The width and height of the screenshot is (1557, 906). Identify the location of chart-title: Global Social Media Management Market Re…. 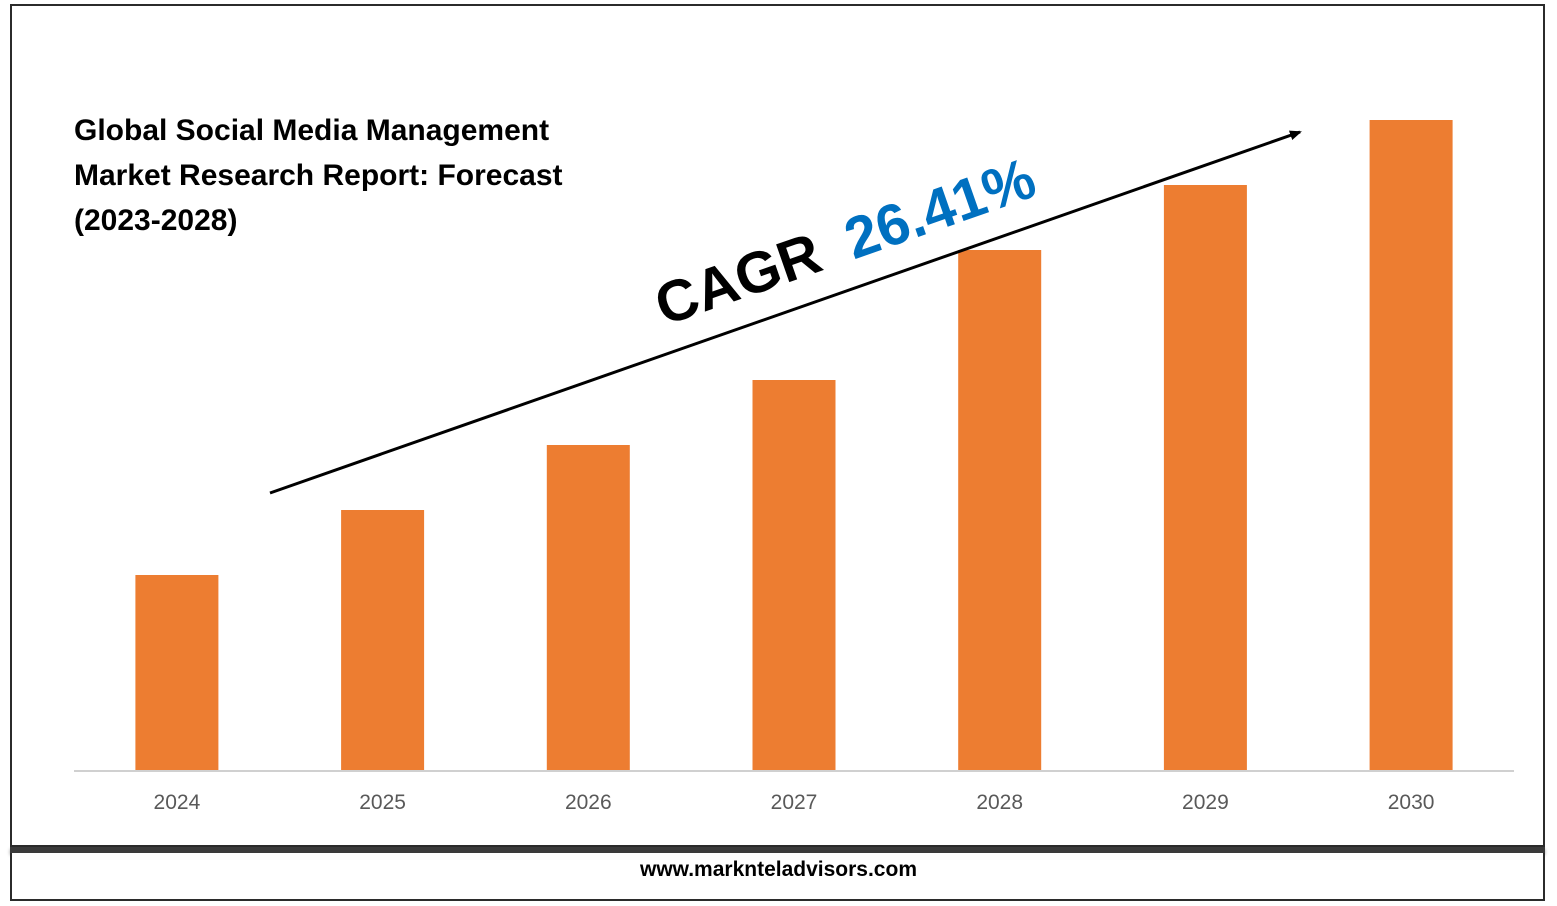
(318, 175).